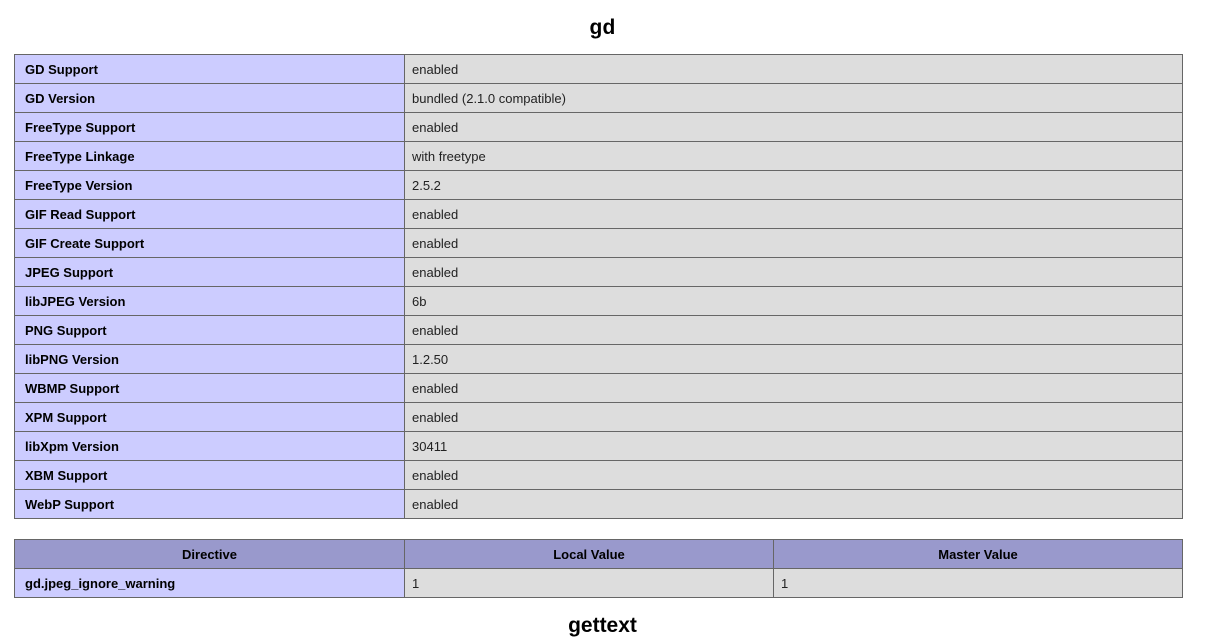  I want to click on table-spacer, so click(602, 529).